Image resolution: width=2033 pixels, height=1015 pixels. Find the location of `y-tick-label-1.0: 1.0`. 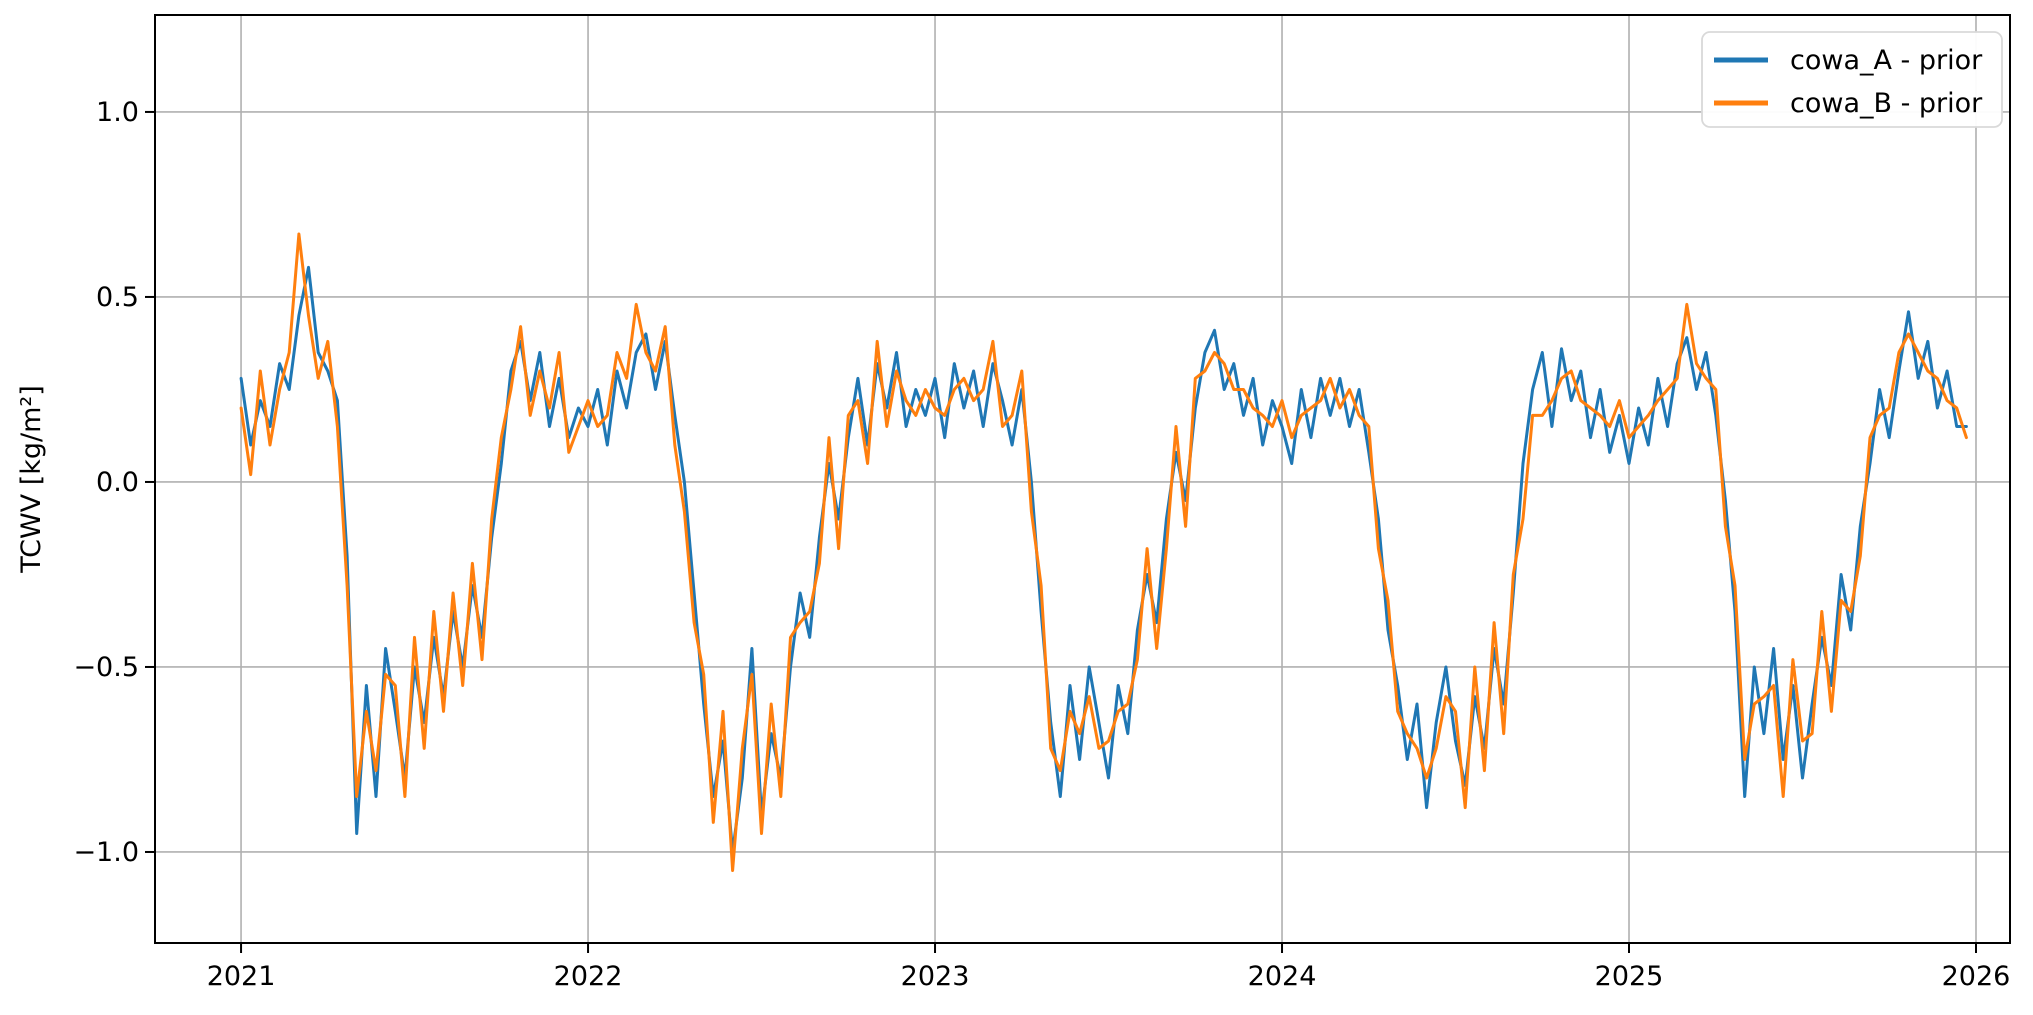

y-tick-label-1.0: 1.0 is located at coordinates (117, 112).